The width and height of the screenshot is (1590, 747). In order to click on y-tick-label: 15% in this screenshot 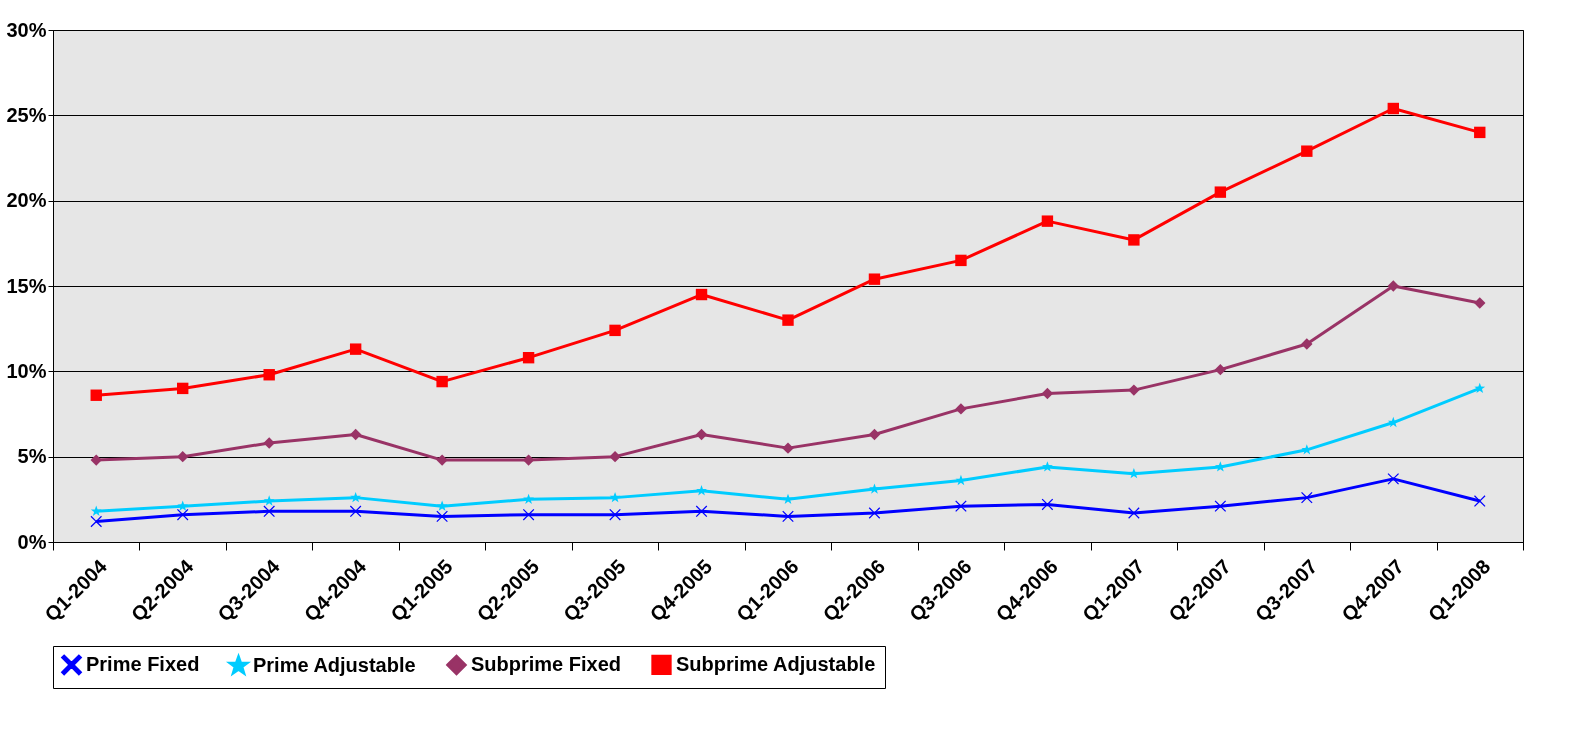, I will do `click(26, 285)`.